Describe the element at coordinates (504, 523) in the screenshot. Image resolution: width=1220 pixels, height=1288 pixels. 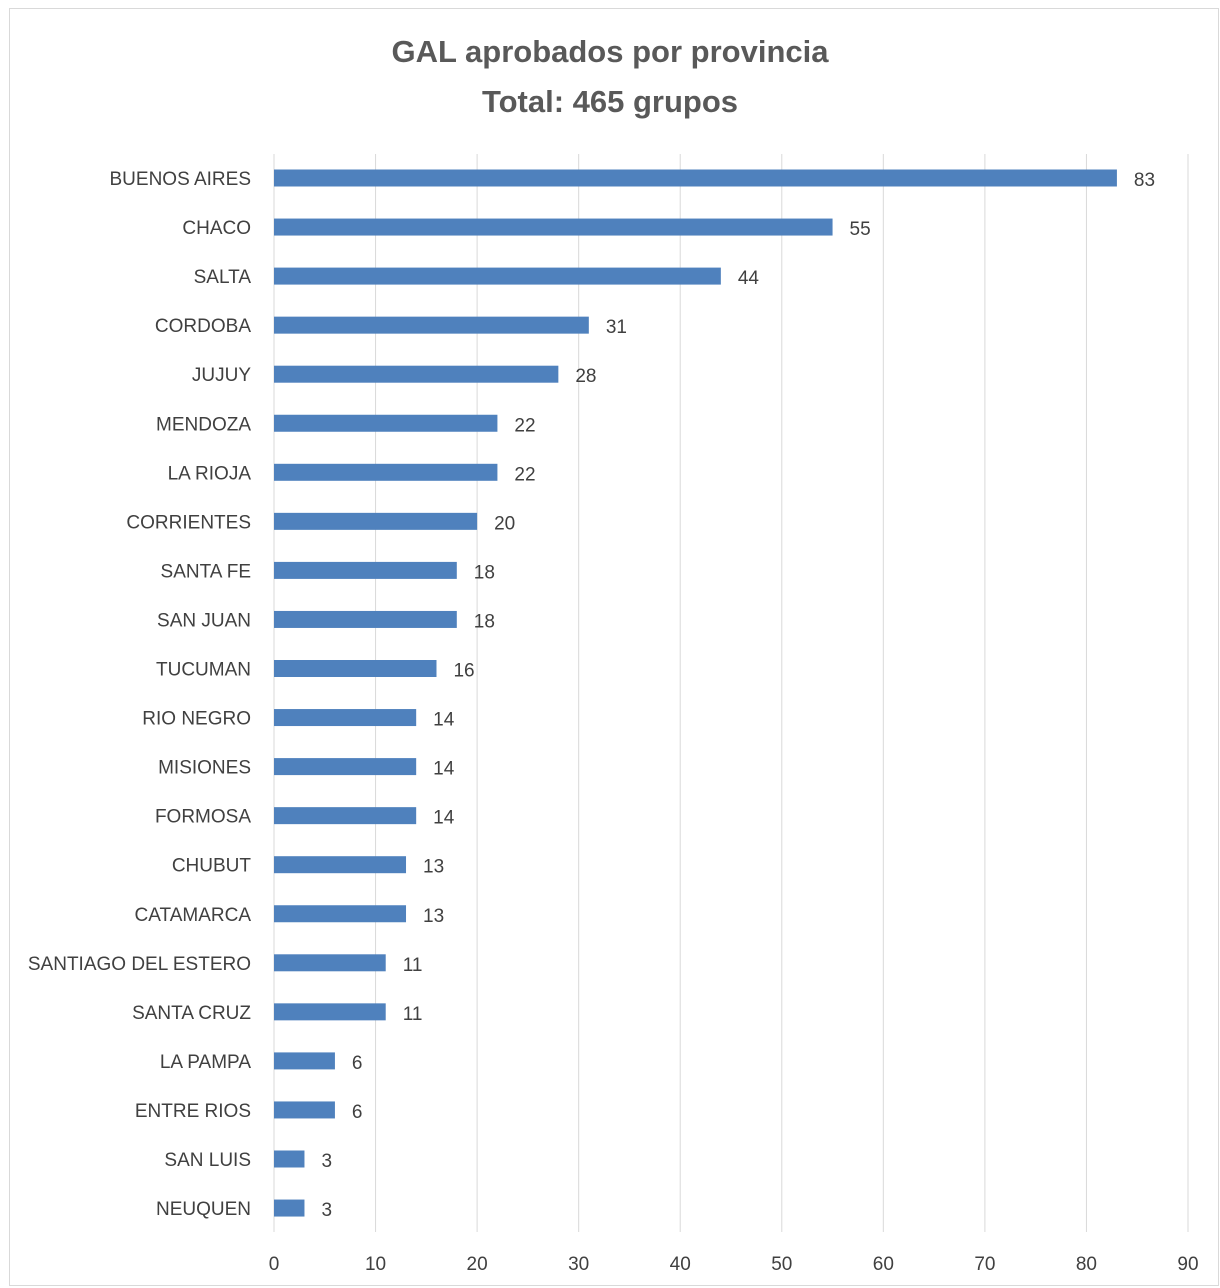
I see `data-label: 20` at that location.